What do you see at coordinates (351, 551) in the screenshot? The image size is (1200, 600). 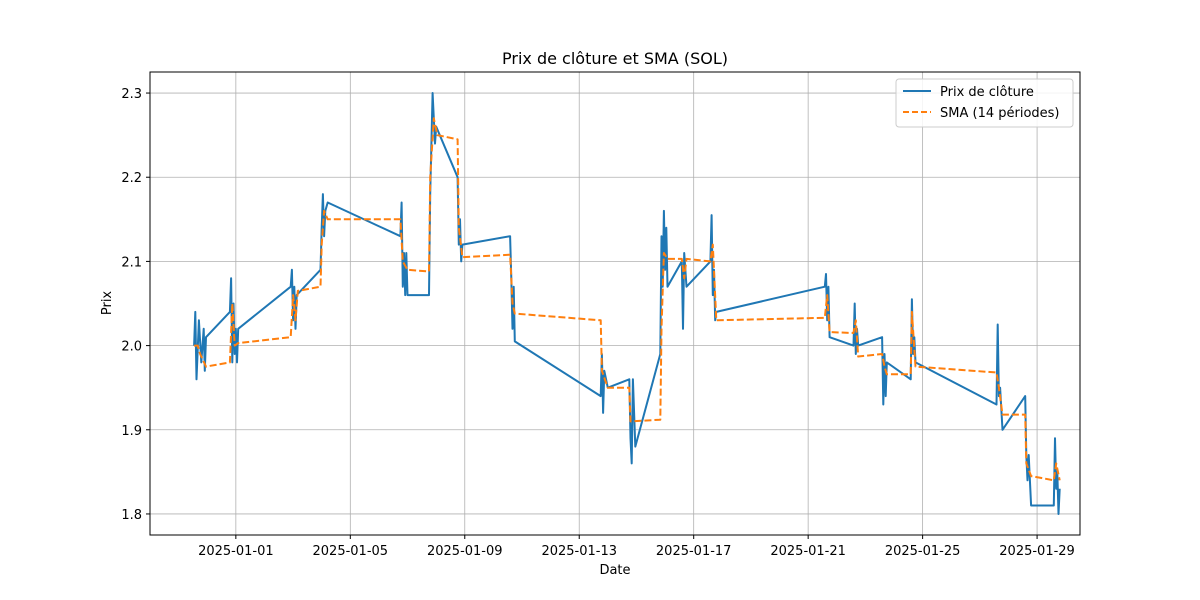 I see `x-tick-label: 2025-01-05` at bounding box center [351, 551].